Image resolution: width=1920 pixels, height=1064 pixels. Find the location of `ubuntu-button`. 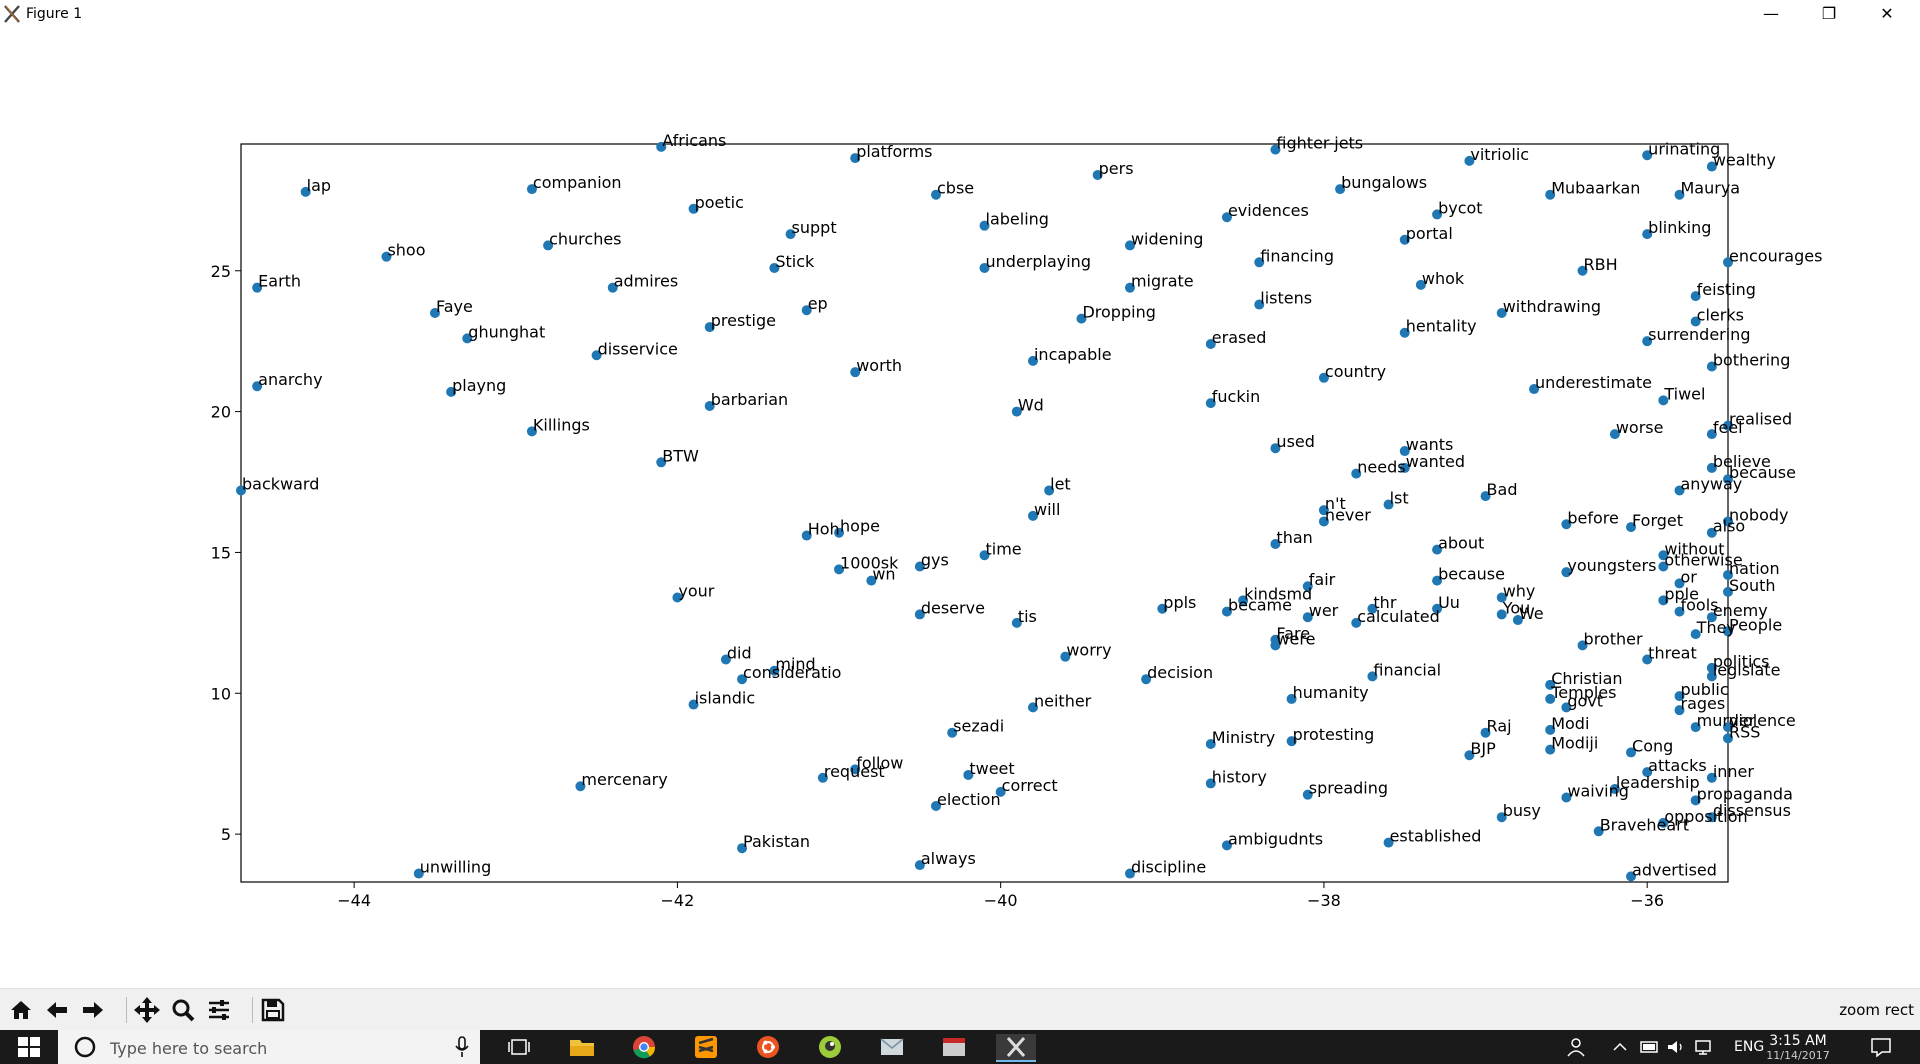

ubuntu-button is located at coordinates (768, 1047).